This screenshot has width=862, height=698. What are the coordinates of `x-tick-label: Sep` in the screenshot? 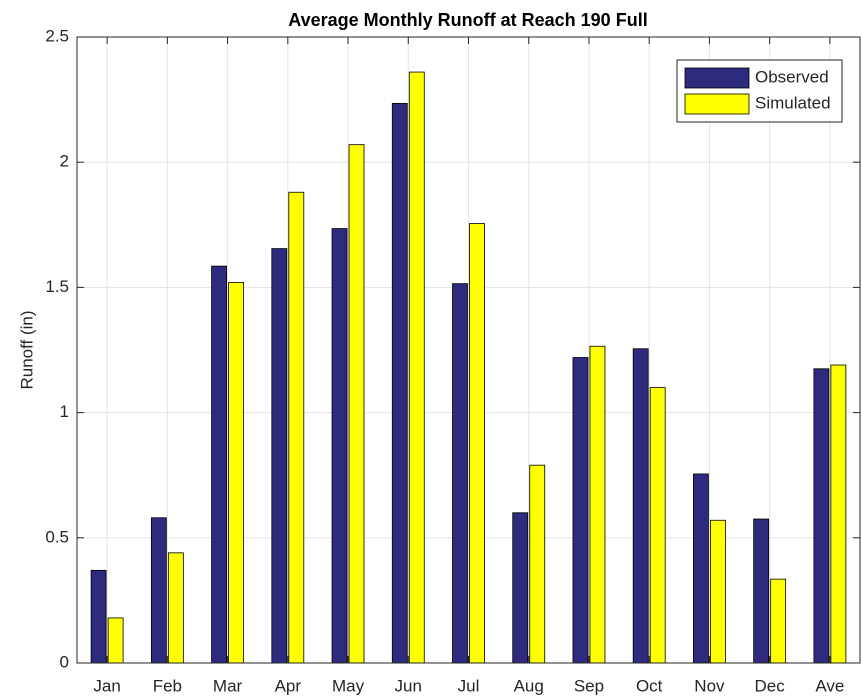 It's located at (589, 685).